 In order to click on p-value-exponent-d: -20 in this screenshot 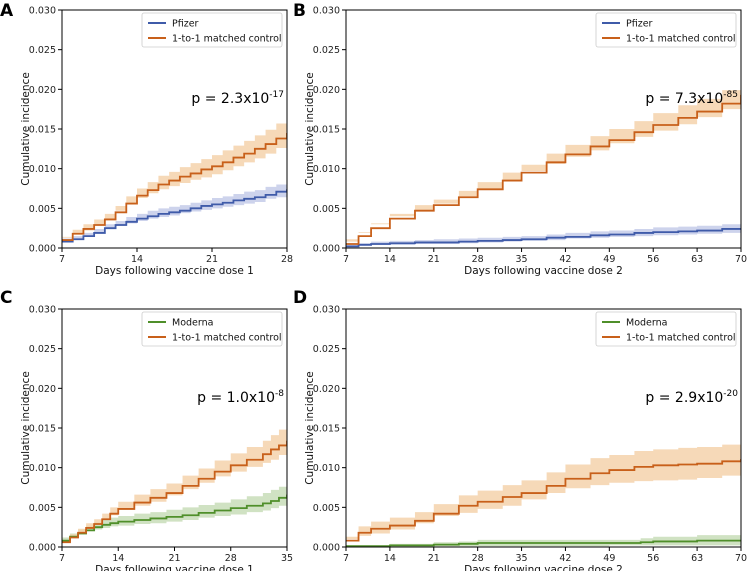, I will do `click(730, 394)`.